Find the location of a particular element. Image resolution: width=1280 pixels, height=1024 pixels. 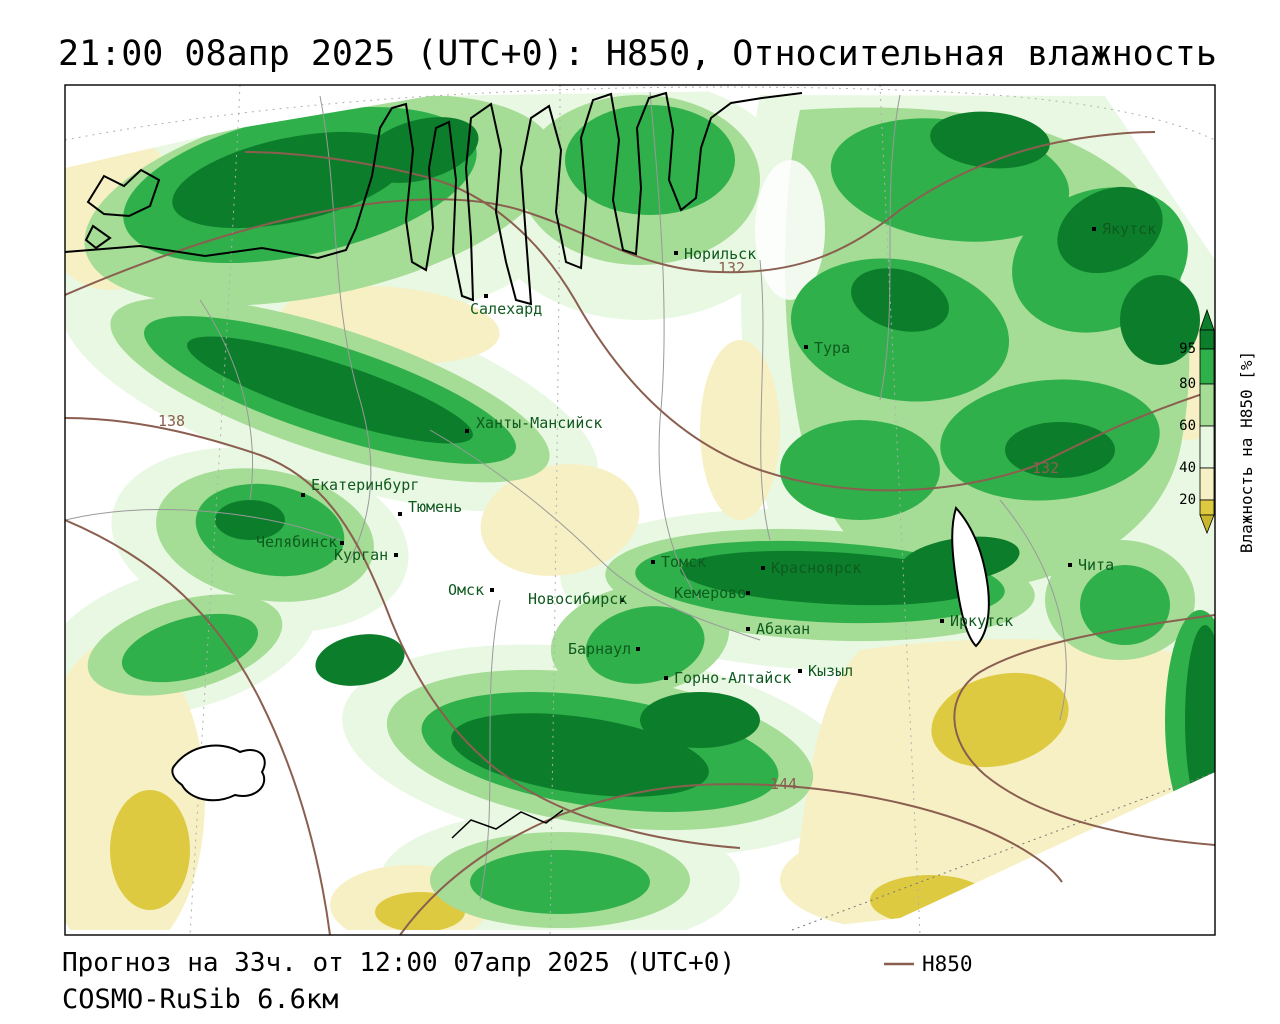

city-label: Якутск is located at coordinates (1129, 229).